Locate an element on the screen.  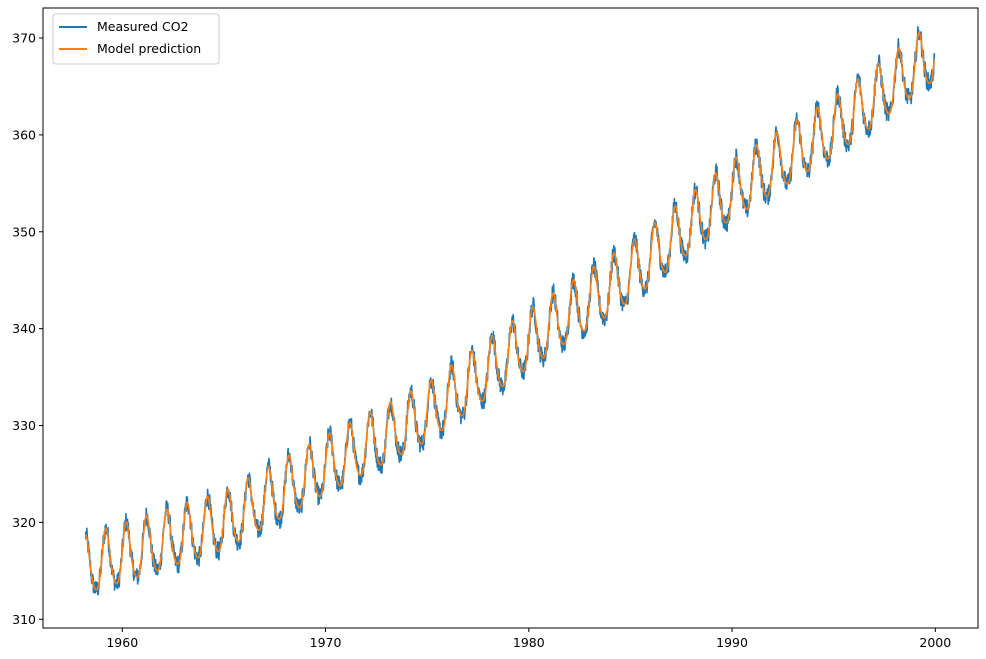
y-tick-label: 370 is located at coordinates (24, 38).